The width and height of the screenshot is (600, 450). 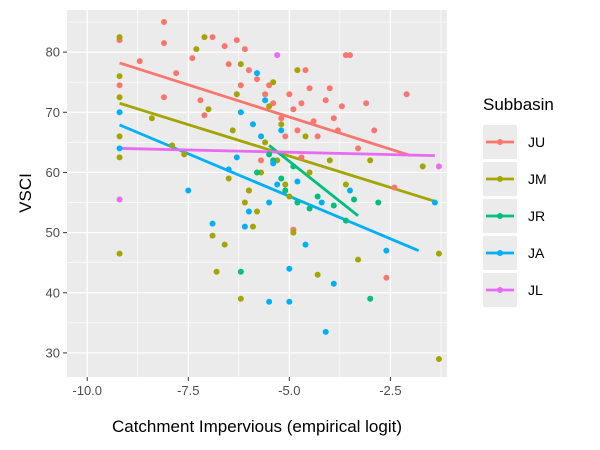 What do you see at coordinates (518, 104) in the screenshot?
I see `legend-title: Subbasin` at bounding box center [518, 104].